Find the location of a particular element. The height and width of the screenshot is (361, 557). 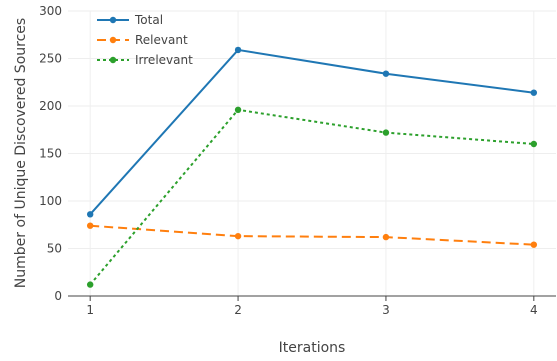

y-tick-label: 250 is located at coordinates (50, 59).